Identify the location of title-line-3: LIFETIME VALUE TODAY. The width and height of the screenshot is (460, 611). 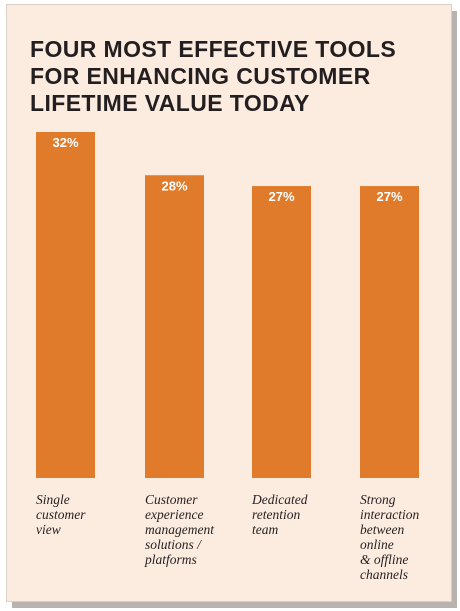
(170, 103).